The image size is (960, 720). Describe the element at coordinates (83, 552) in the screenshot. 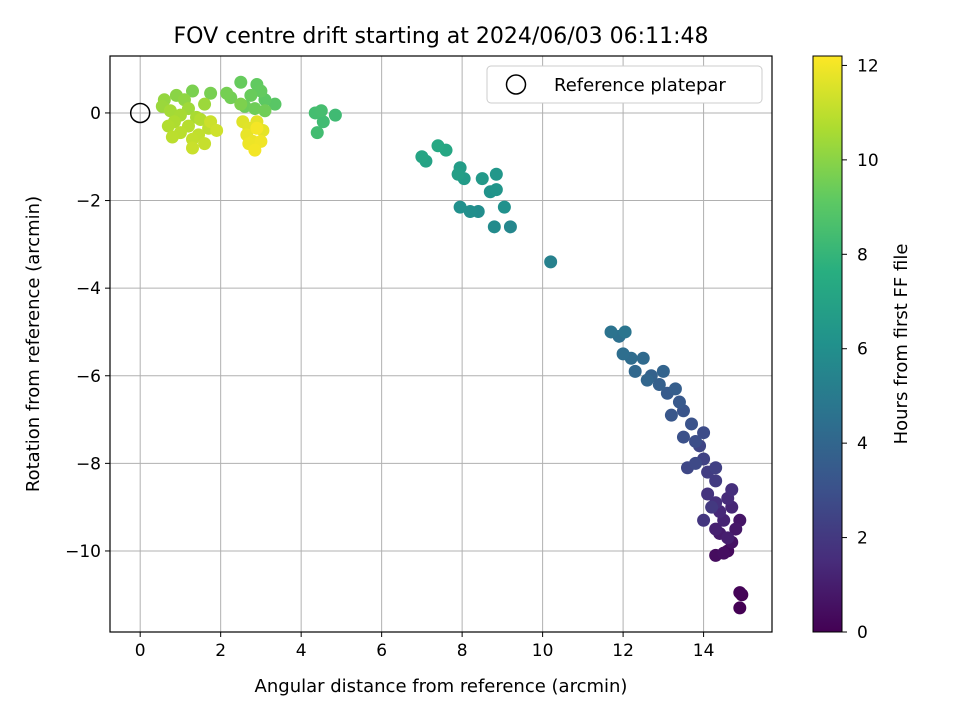

I see `y-tick-label: −10` at that location.